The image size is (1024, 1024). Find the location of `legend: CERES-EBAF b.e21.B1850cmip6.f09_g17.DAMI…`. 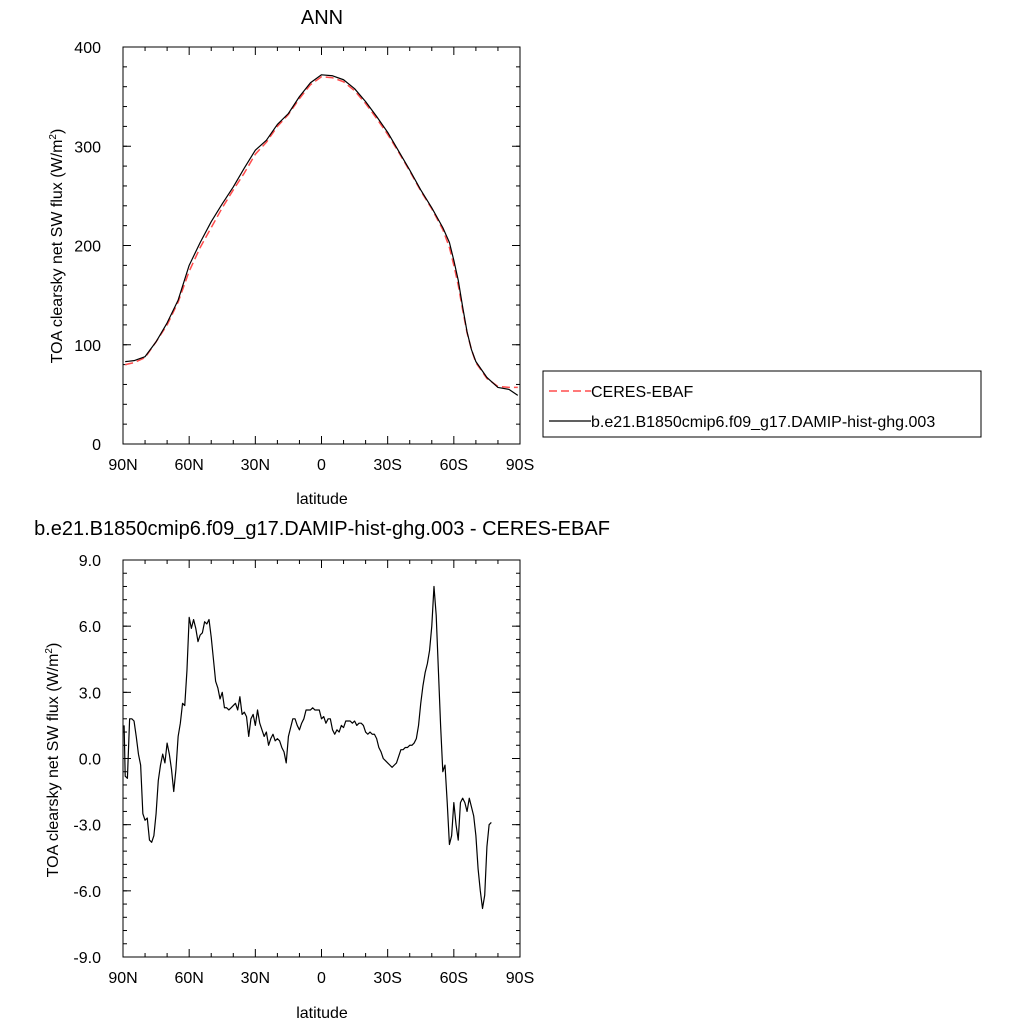

legend: CERES-EBAF b.e21.B1850cmip6.f09_g17.DAMI… is located at coordinates (762, 404).